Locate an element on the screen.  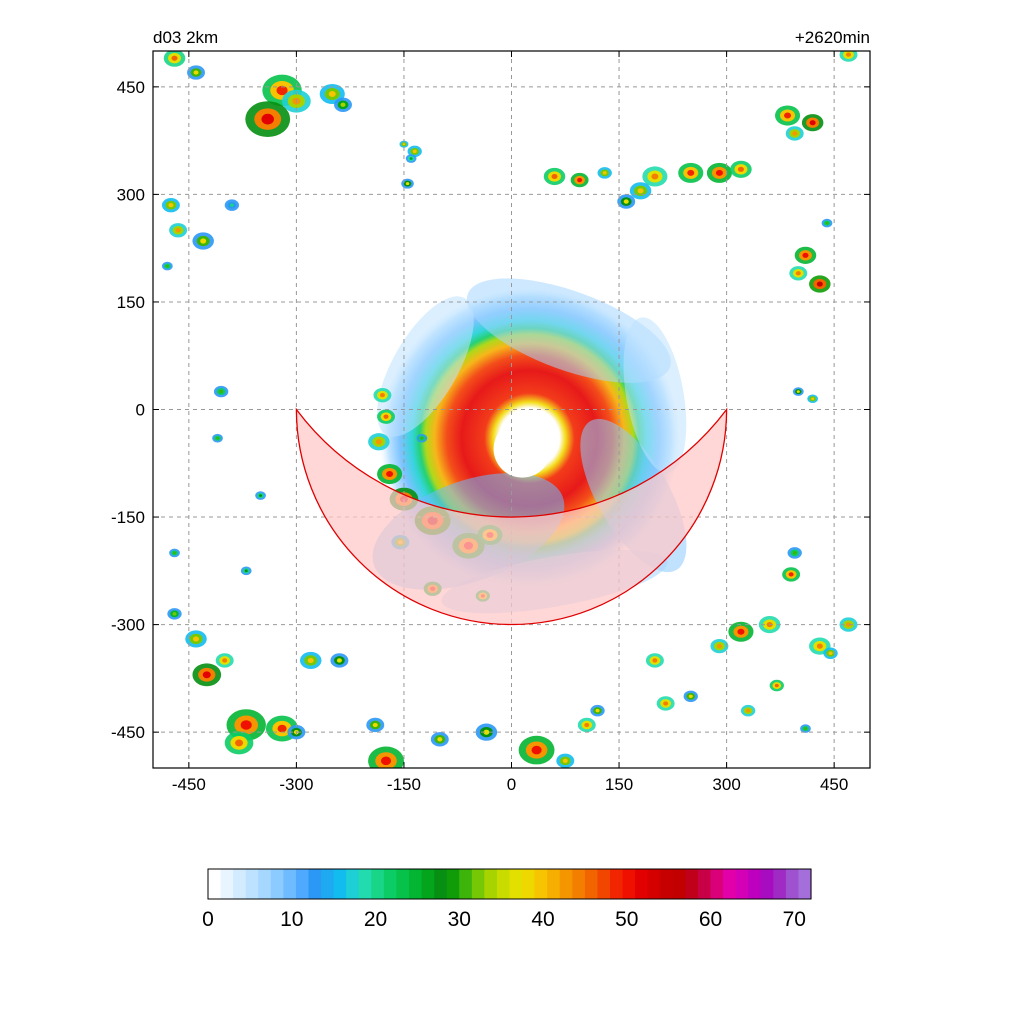
y-tick-label: -450 is located at coordinates (128, 732).